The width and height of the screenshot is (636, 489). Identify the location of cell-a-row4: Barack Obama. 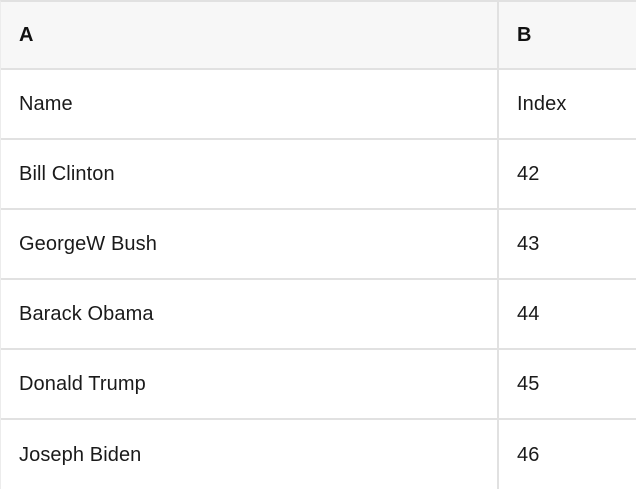
(250, 314).